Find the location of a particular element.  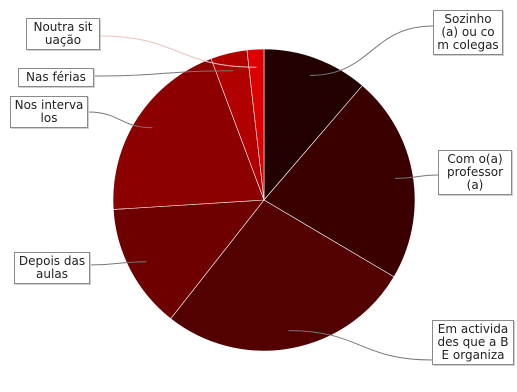

leader-line-depois-aulas is located at coordinates (118, 263).